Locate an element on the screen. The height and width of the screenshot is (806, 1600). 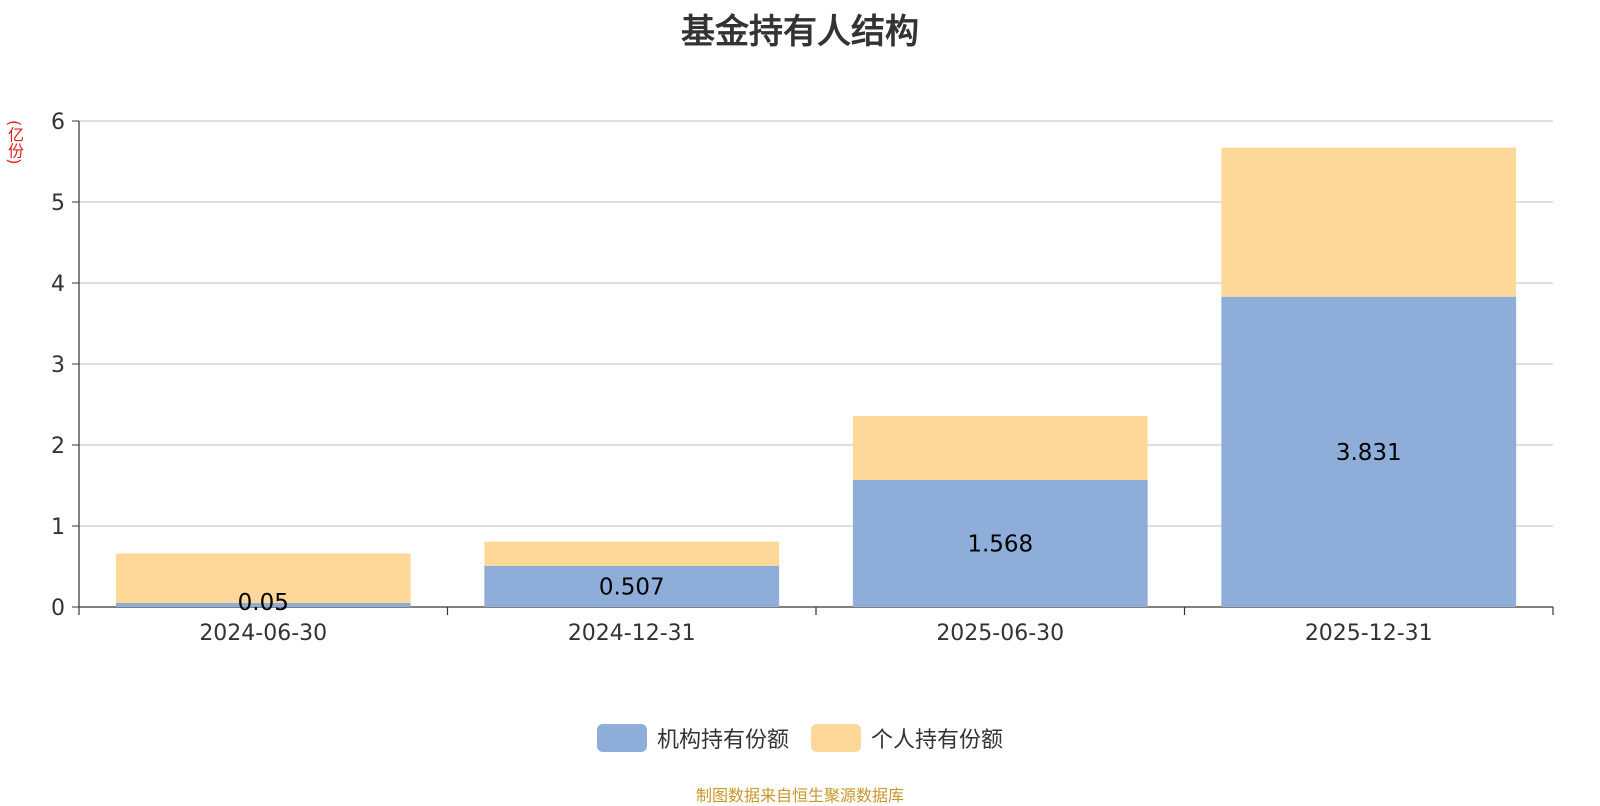
legend-label-institutional: 机构持有份额 is located at coordinates (722, 740).